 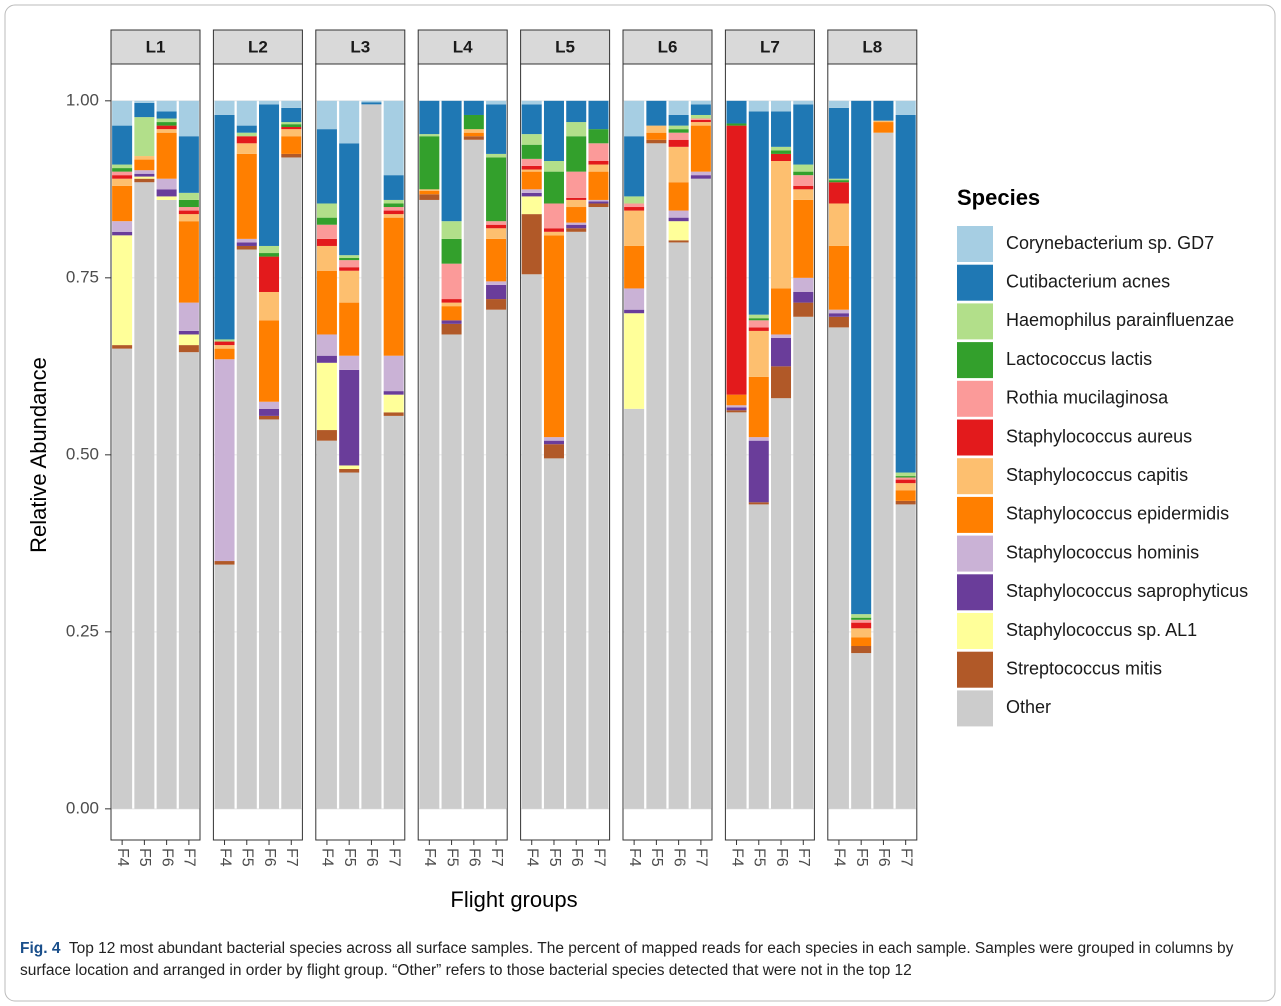 I want to click on legend-label: Cutibacterium acnes, so click(x=1088, y=281).